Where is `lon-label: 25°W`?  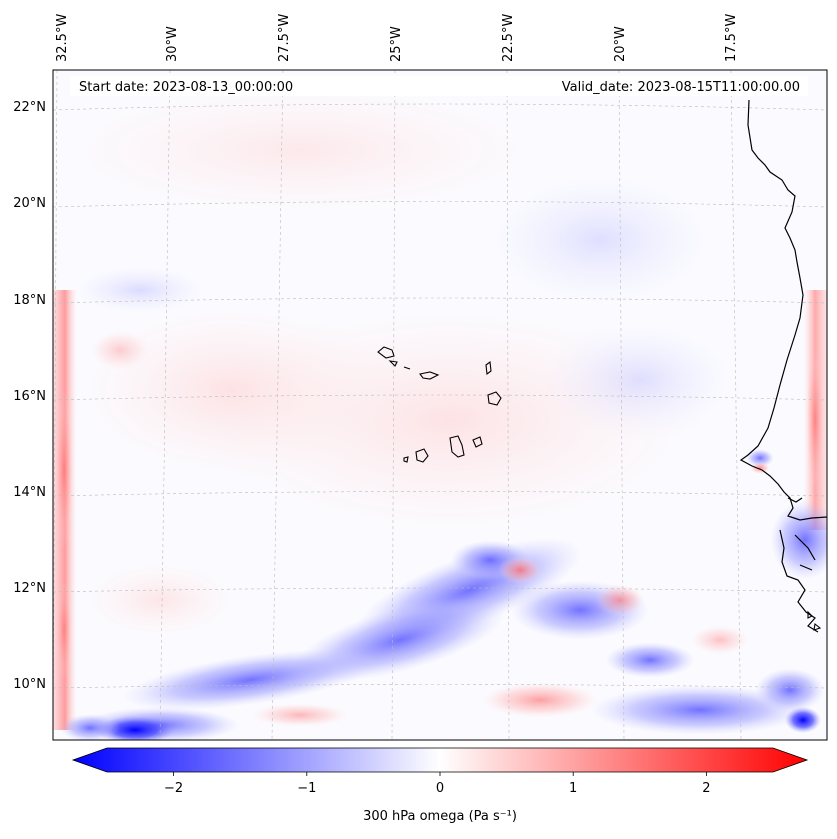 lon-label: 25°W is located at coordinates (396, 44).